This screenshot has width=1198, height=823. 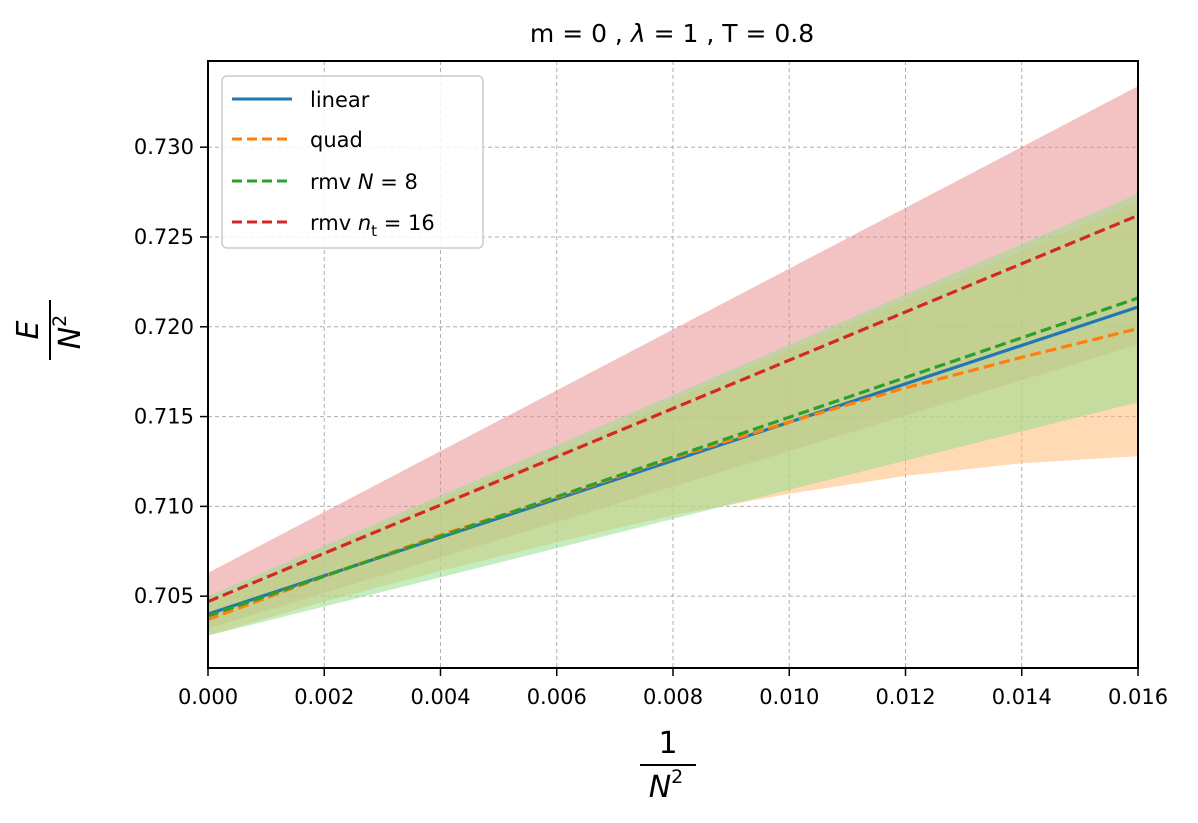 What do you see at coordinates (164, 596) in the screenshot?
I see `y-tick-label-0: 0.705` at bounding box center [164, 596].